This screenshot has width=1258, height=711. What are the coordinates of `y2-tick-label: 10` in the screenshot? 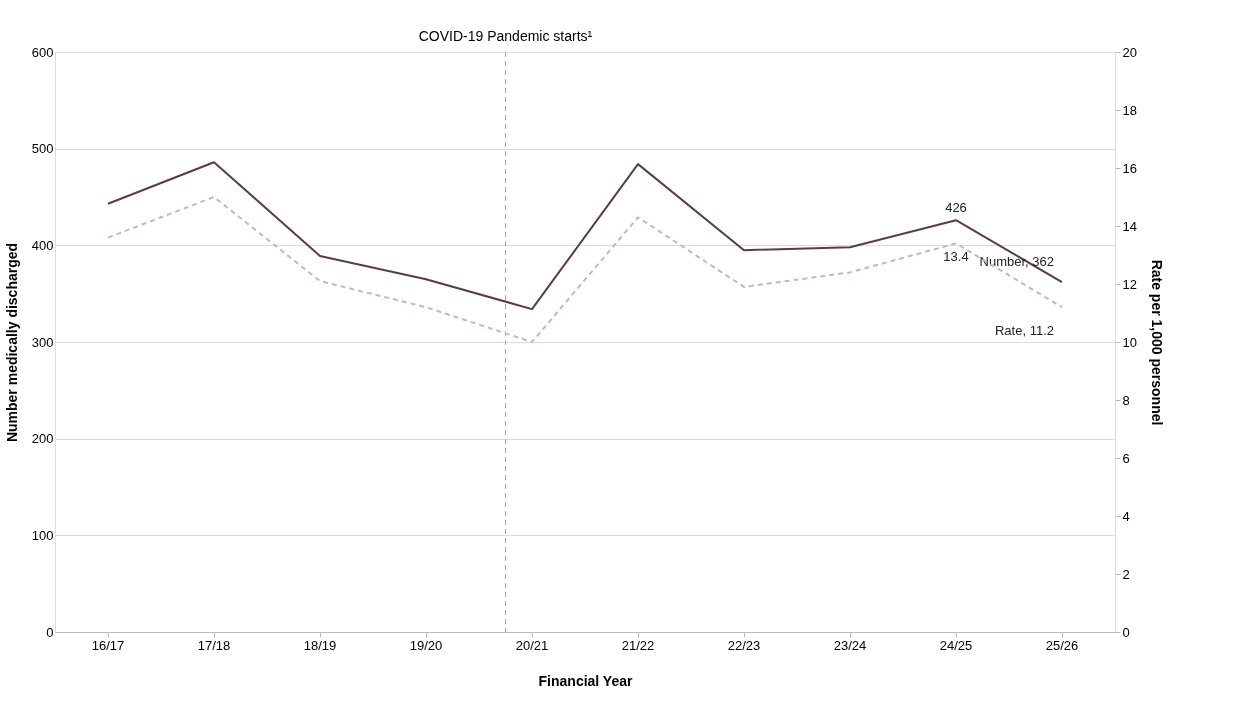 It's located at (1129, 342).